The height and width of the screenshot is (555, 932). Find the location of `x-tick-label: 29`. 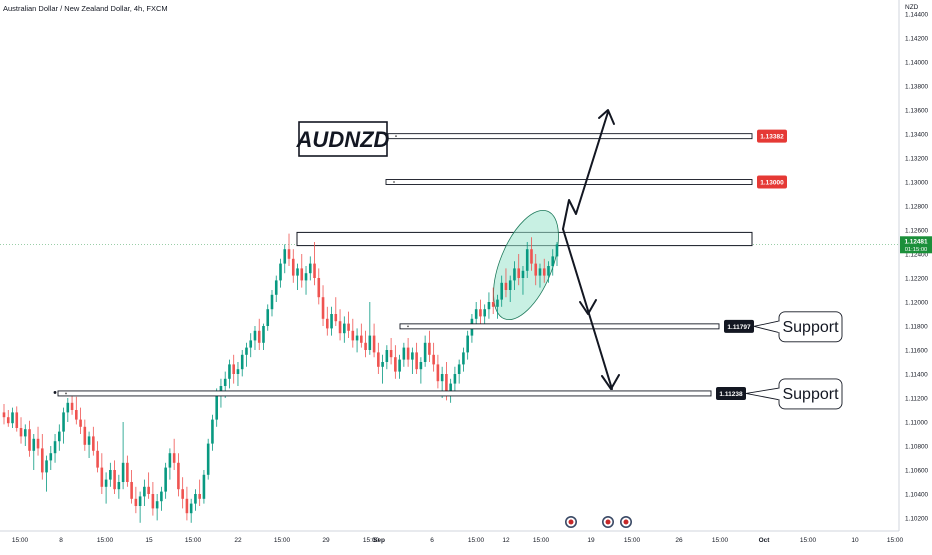

x-tick-label: 29 is located at coordinates (326, 540).